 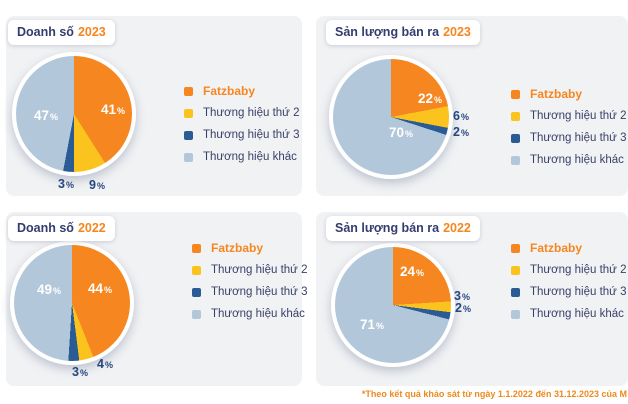 I want to click on pie-label-others: 49%, so click(x=49, y=289).